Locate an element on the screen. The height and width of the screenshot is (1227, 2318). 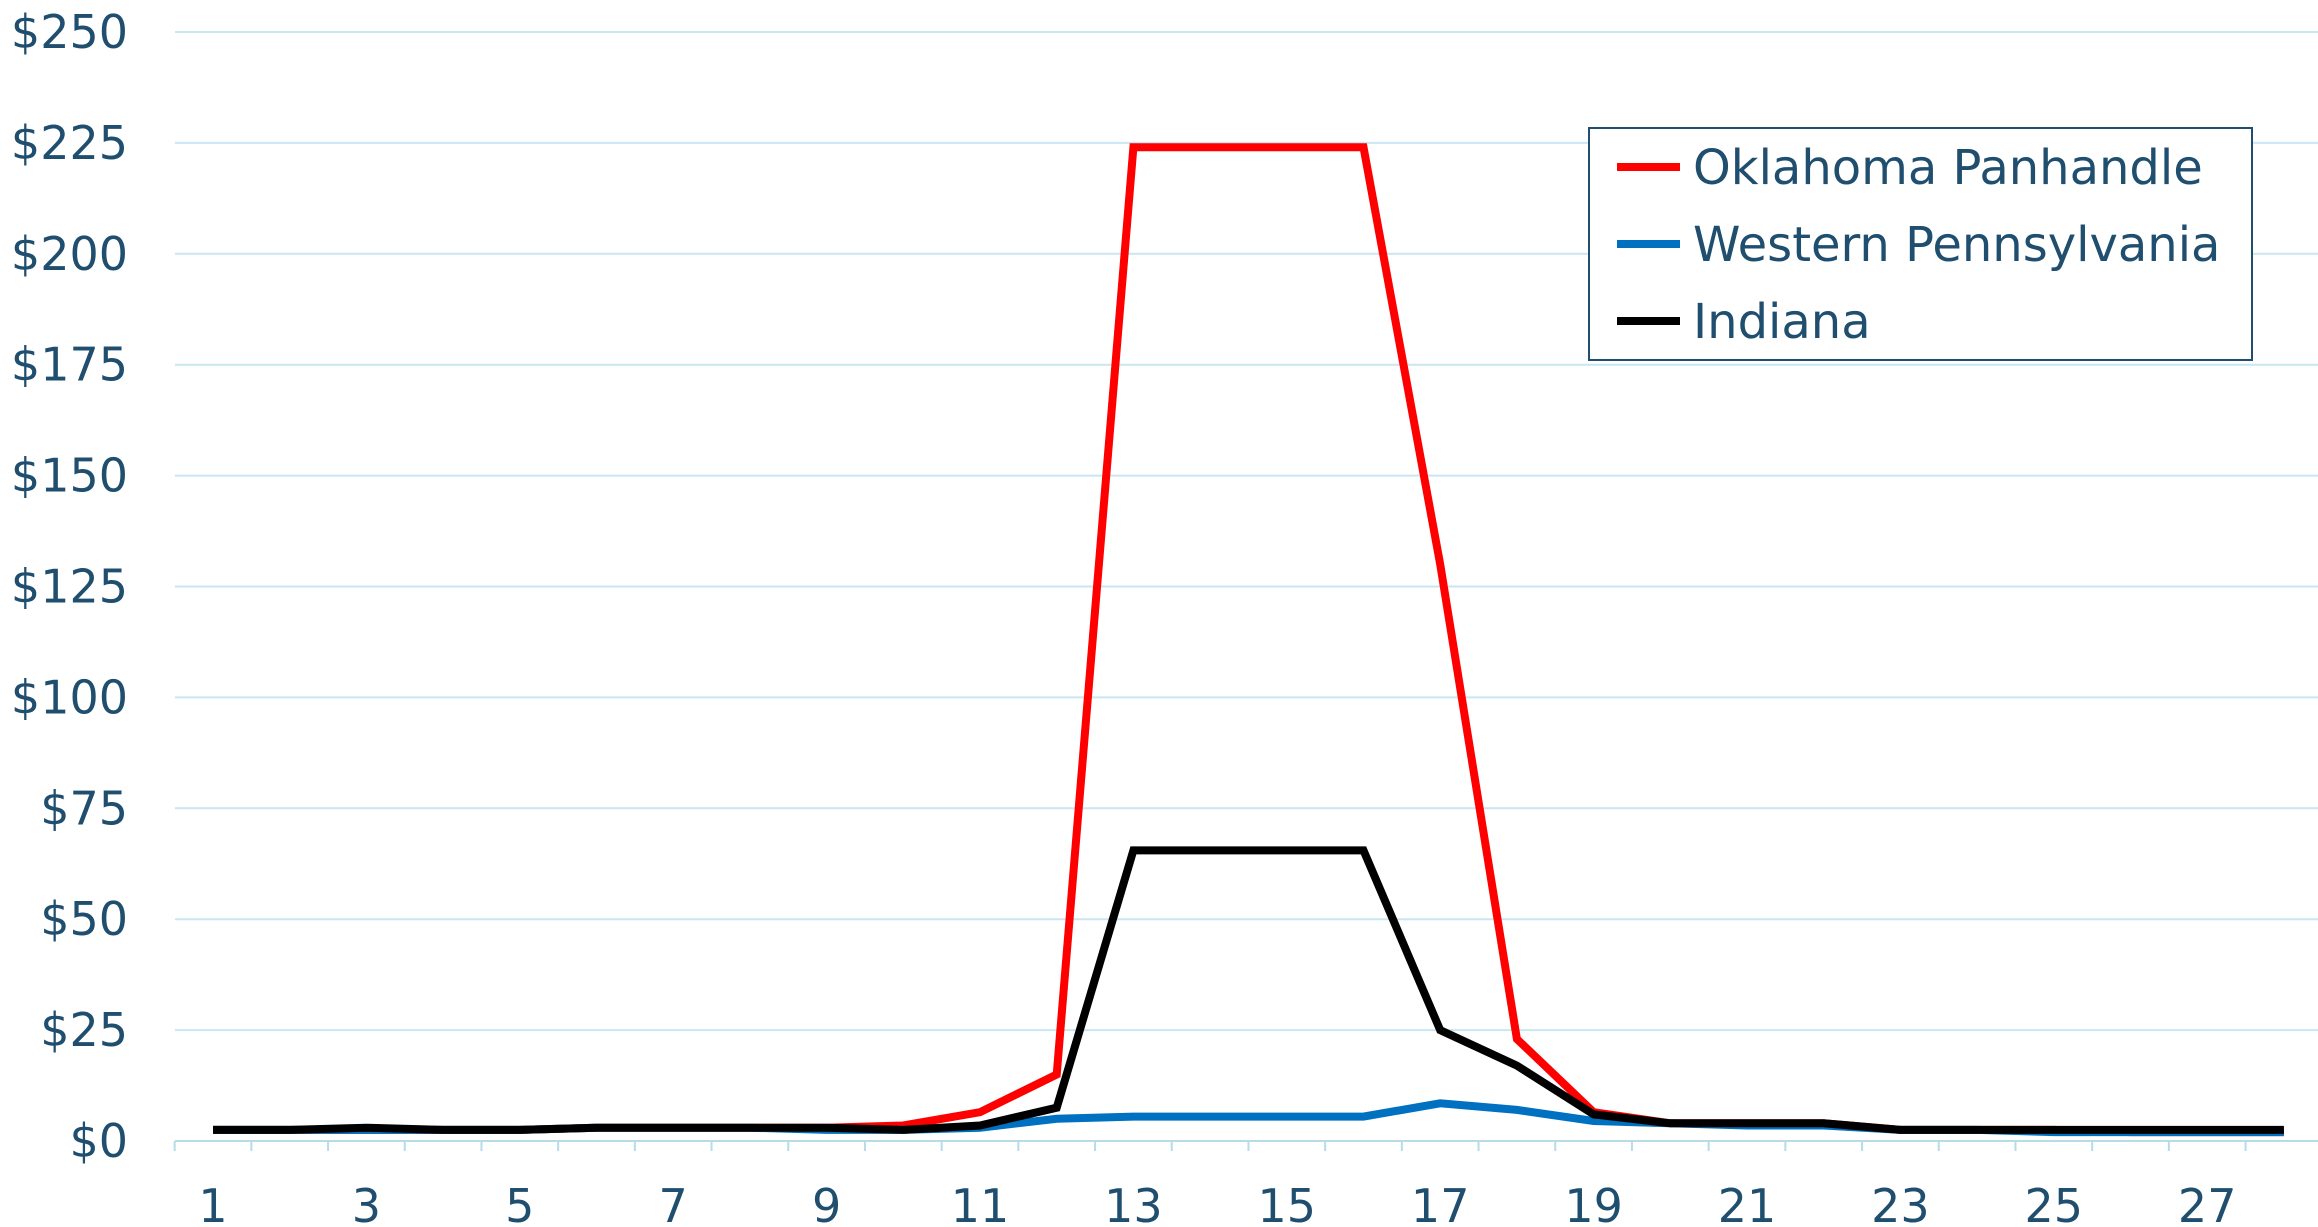
x-tick-label: 15 is located at coordinates (1287, 1203).